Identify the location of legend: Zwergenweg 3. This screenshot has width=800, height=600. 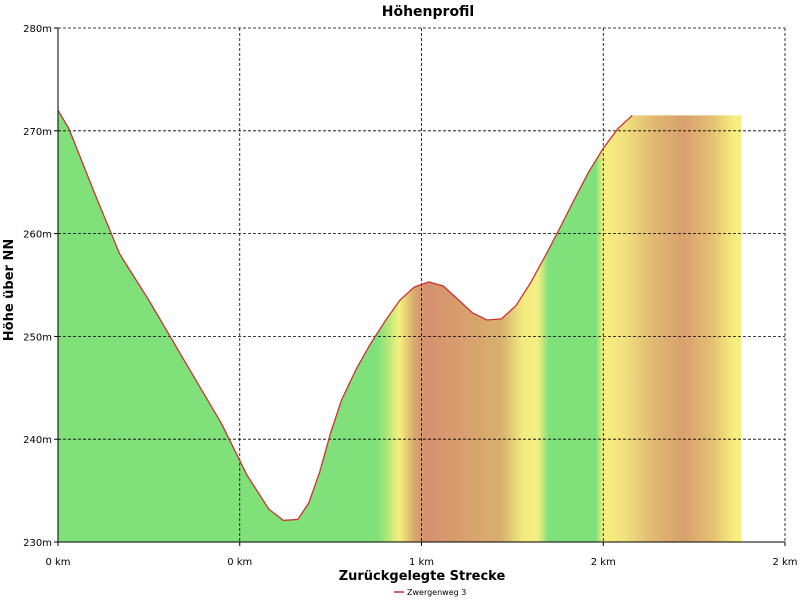
(430, 592).